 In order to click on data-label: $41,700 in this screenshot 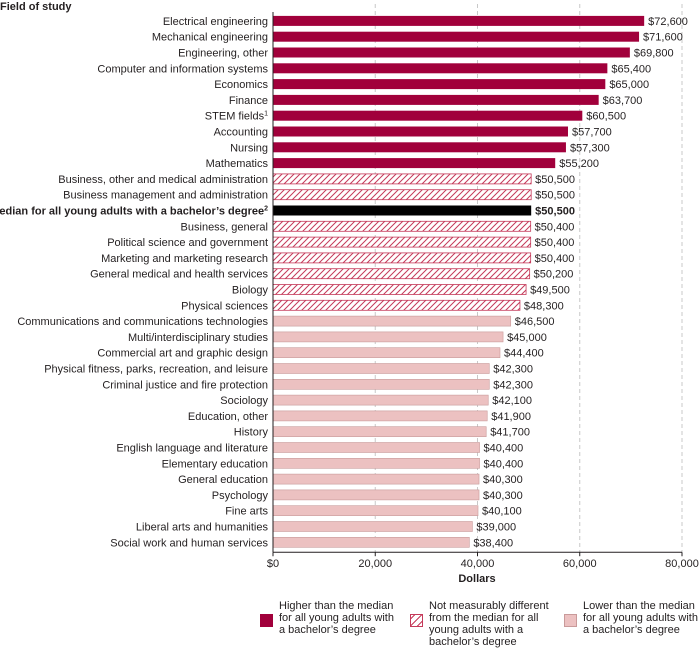, I will do `click(510, 433)`.